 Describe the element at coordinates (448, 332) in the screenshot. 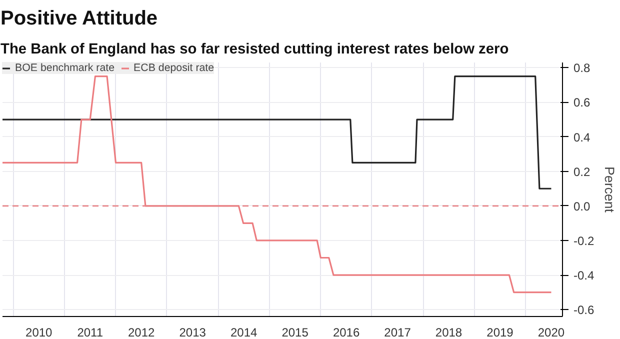

I see `x-tick-label: 2018` at that location.